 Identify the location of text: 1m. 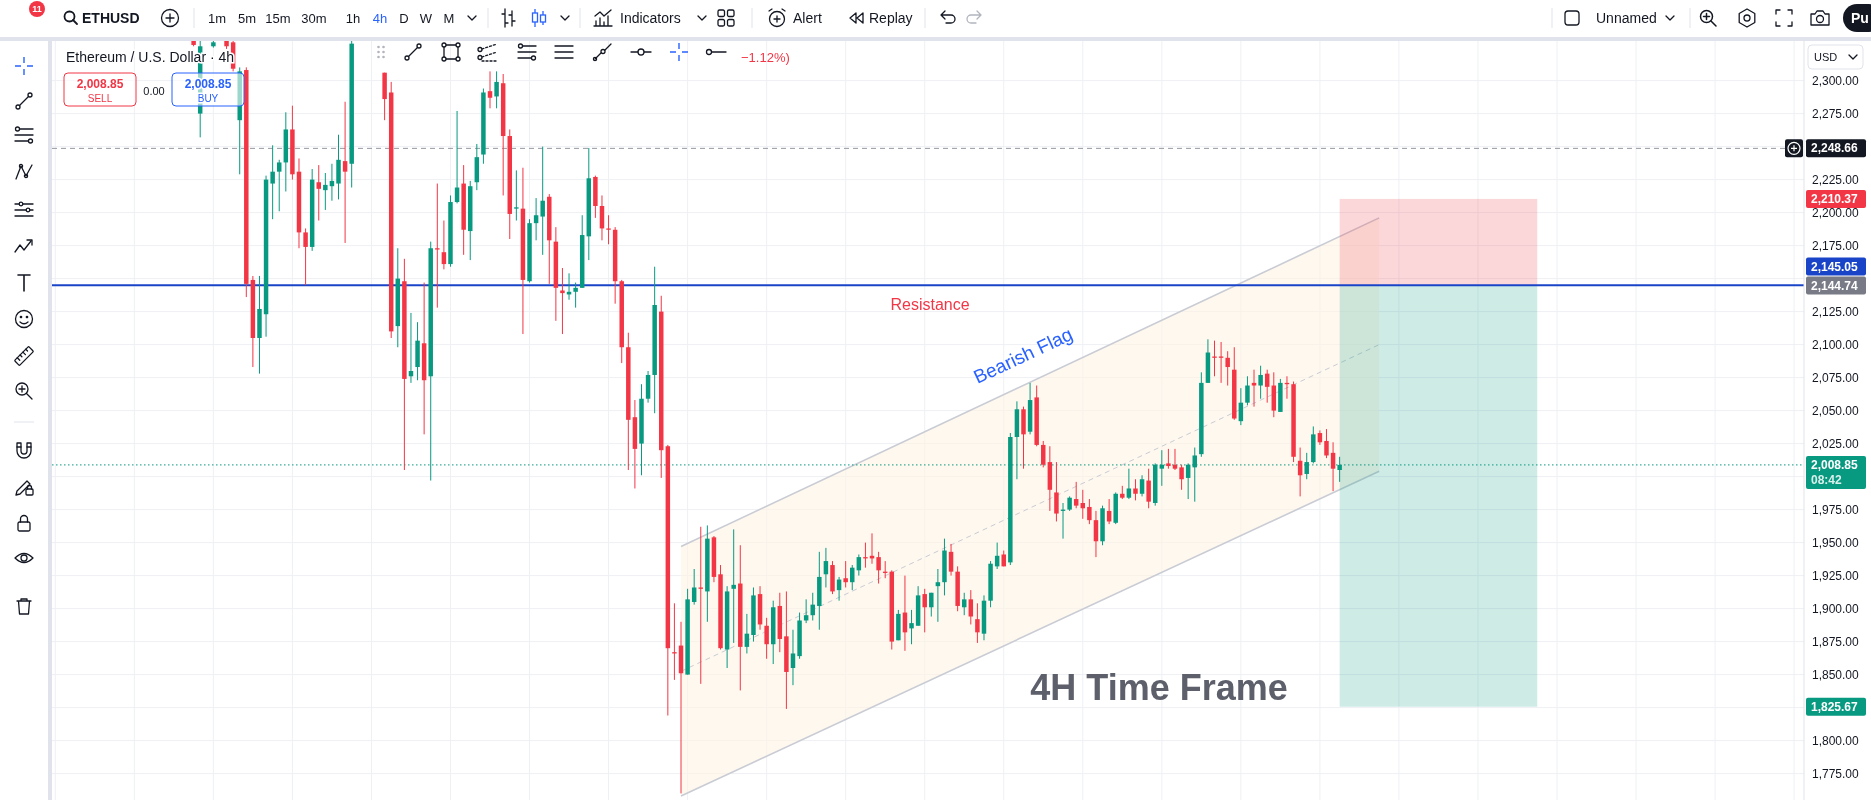
(217, 18).